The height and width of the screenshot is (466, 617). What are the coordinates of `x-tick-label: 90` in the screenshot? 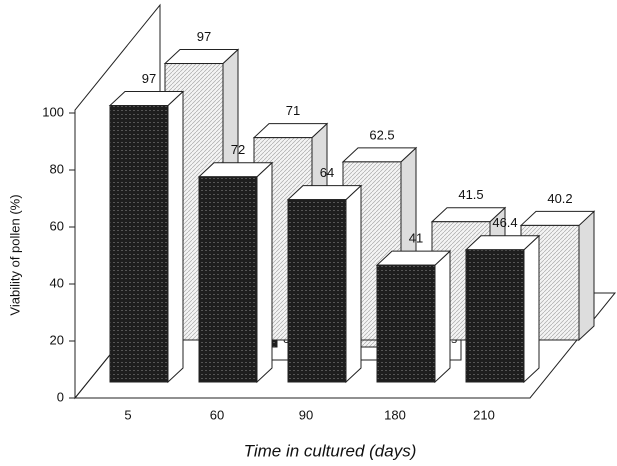 It's located at (306, 414).